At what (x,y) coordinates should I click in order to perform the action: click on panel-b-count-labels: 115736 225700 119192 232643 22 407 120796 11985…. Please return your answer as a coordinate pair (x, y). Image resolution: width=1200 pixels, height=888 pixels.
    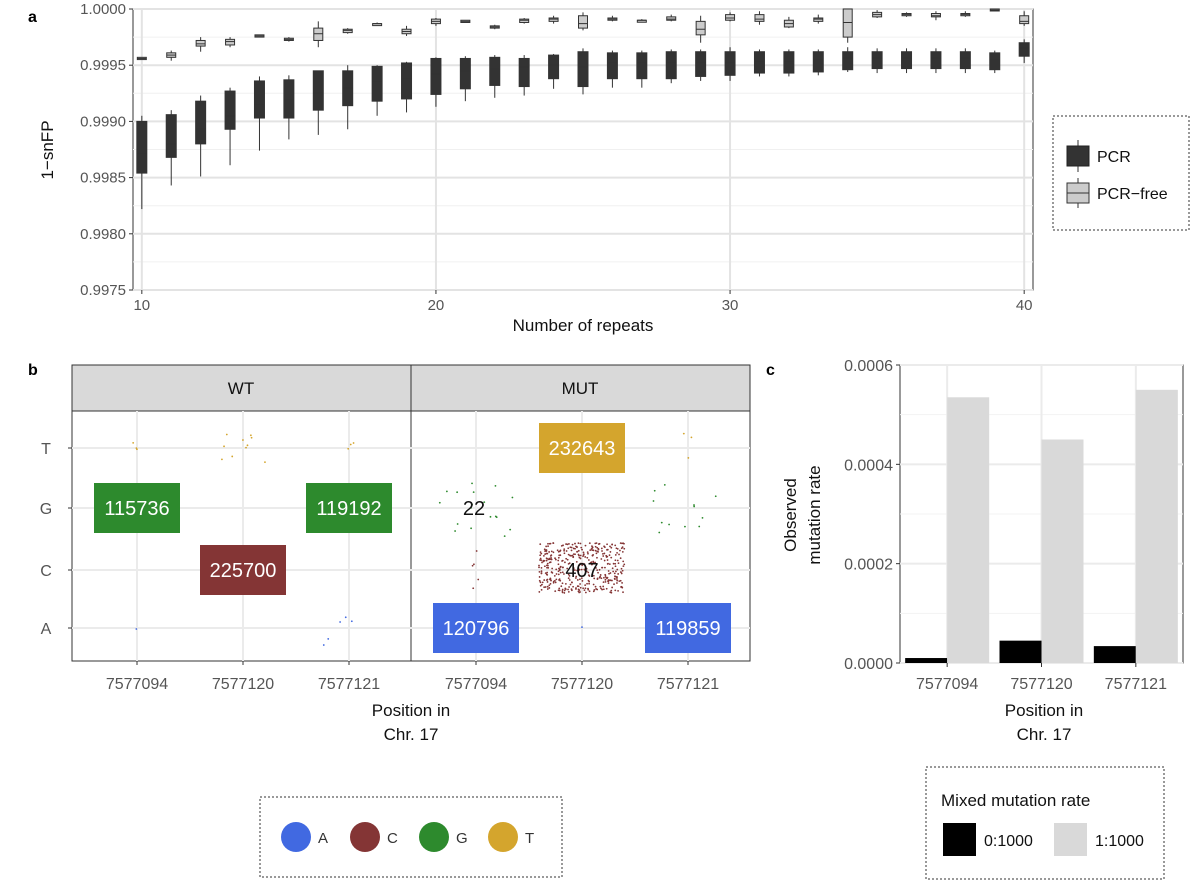
    Looking at the image, I should click on (412, 538).